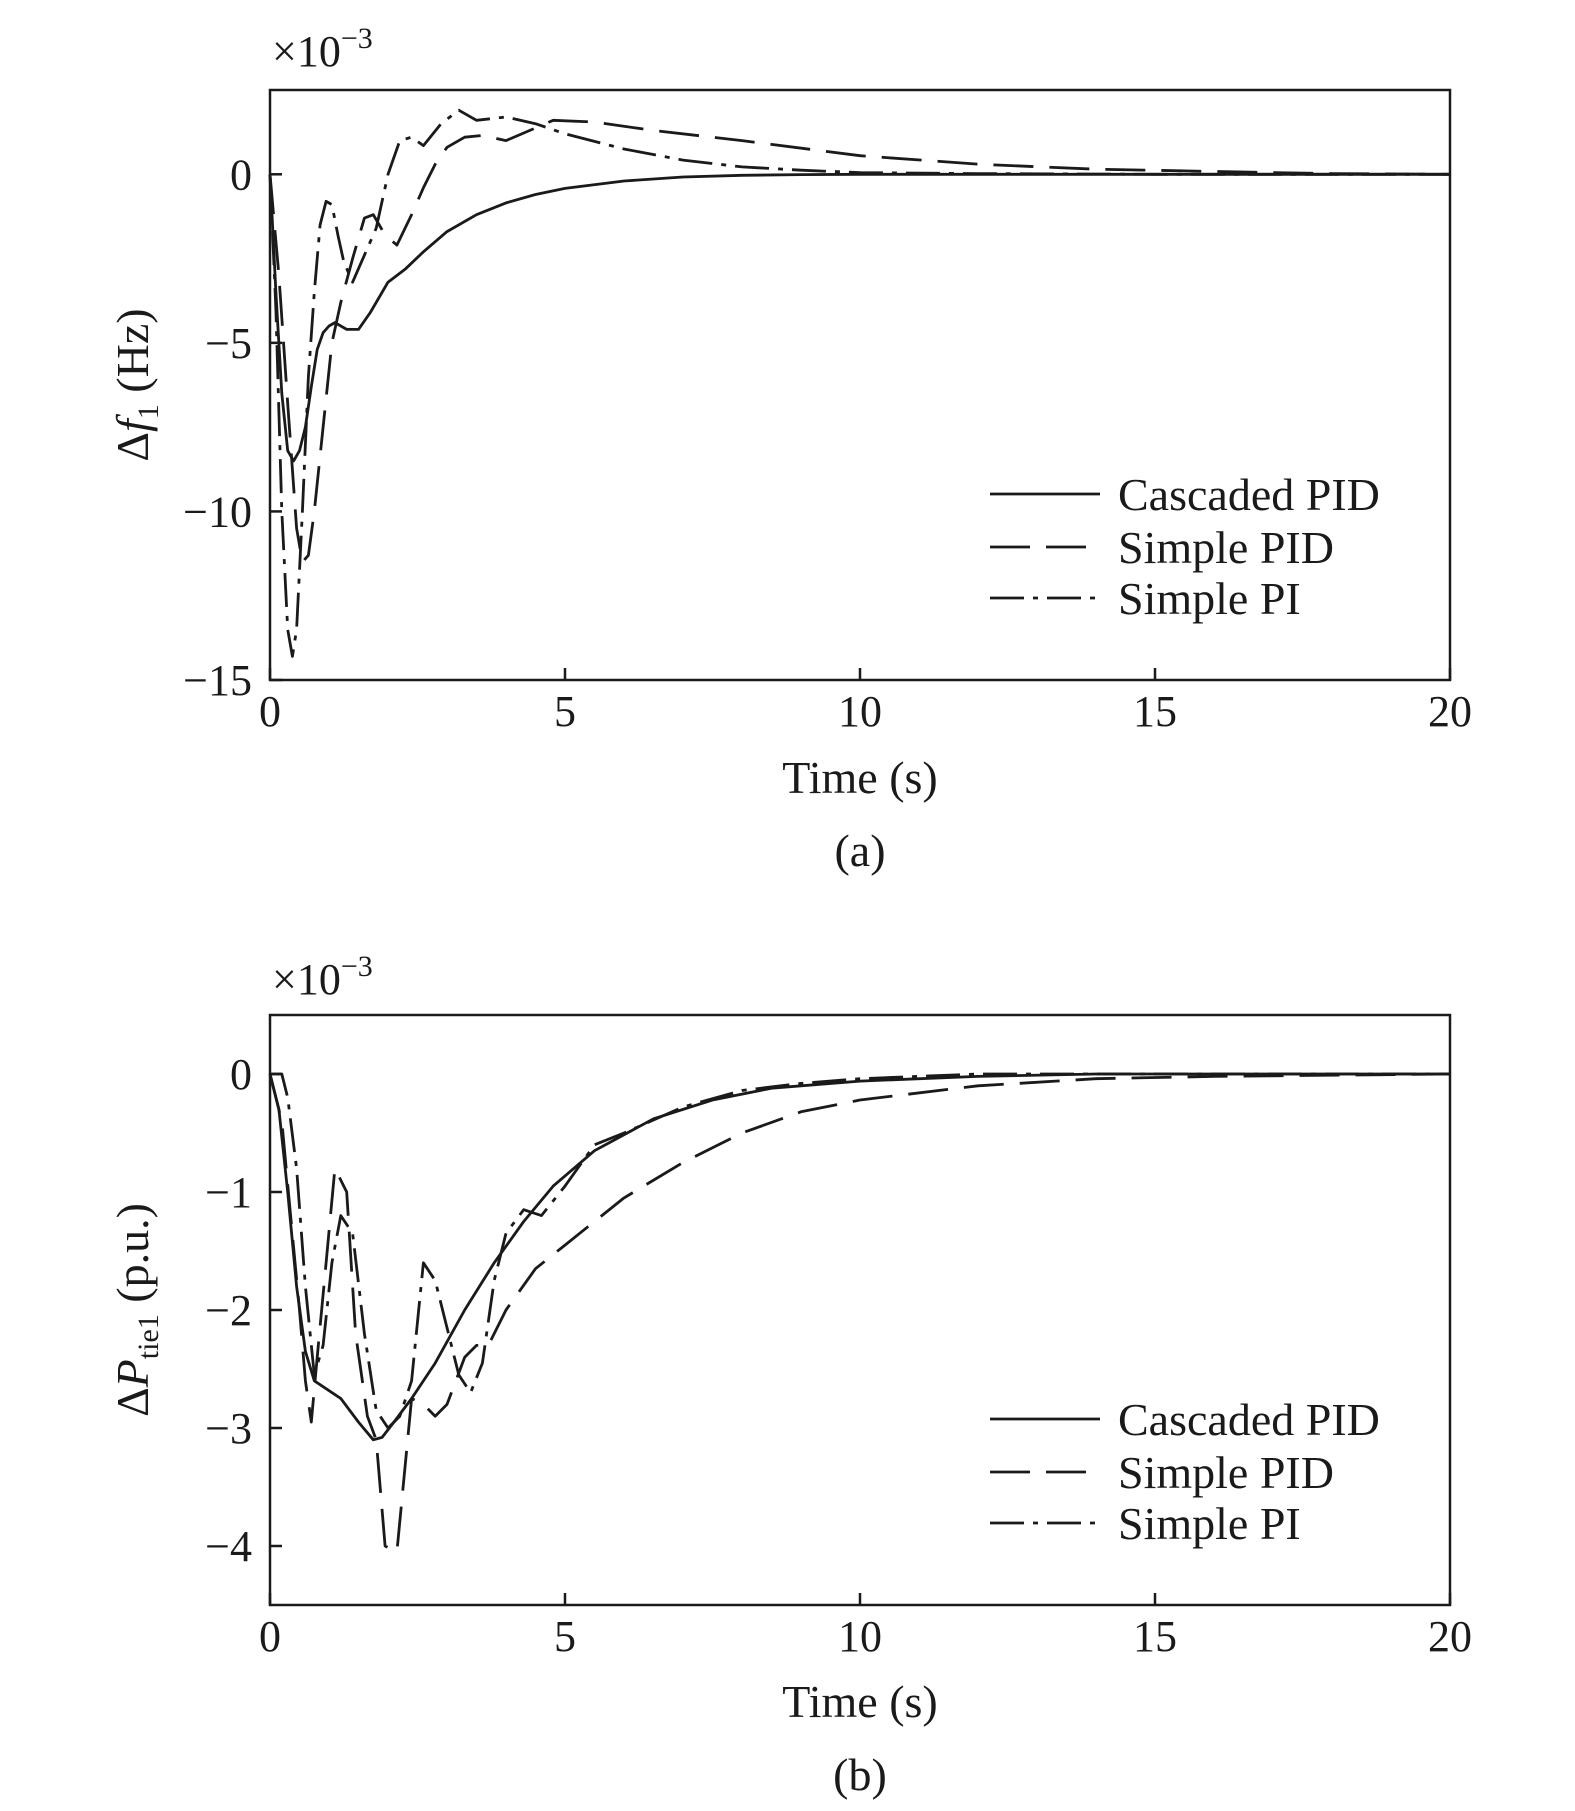  I want to click on y-tick-label: −3, so click(228, 1428).